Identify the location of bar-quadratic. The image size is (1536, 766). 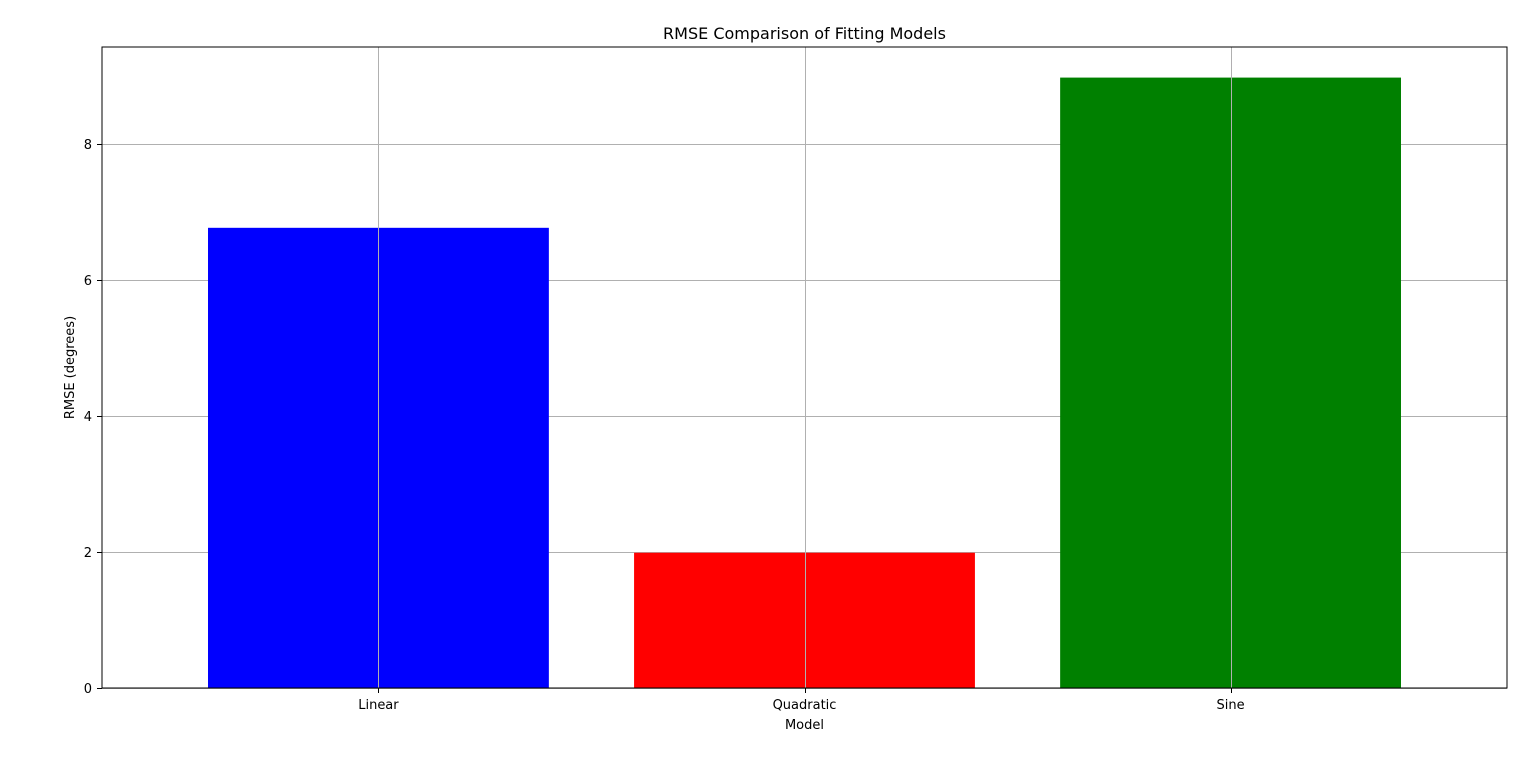
(804, 620).